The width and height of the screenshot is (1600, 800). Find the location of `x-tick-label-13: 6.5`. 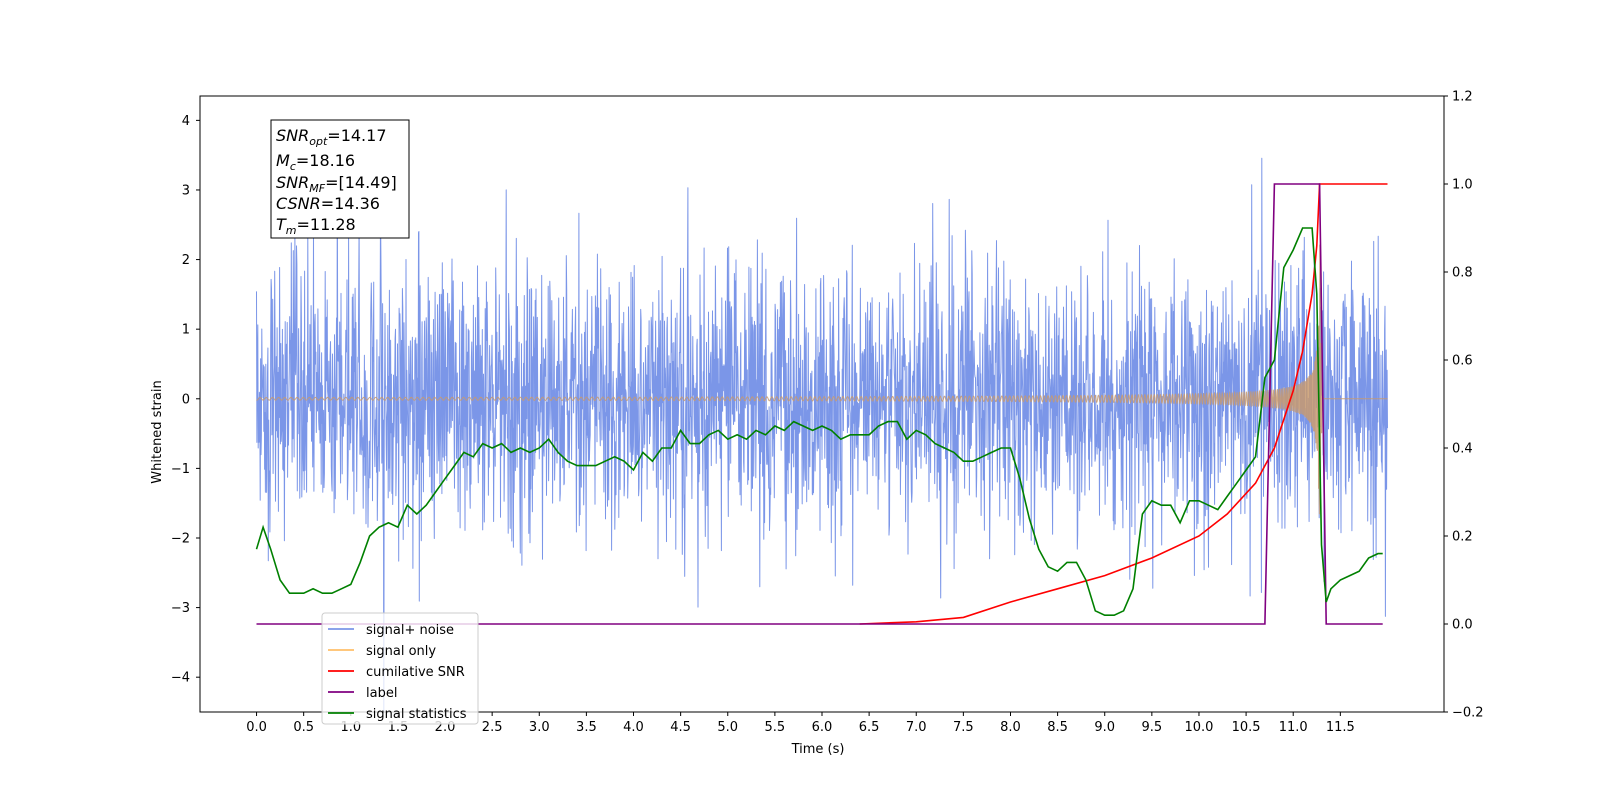

x-tick-label-13: 6.5 is located at coordinates (869, 727).